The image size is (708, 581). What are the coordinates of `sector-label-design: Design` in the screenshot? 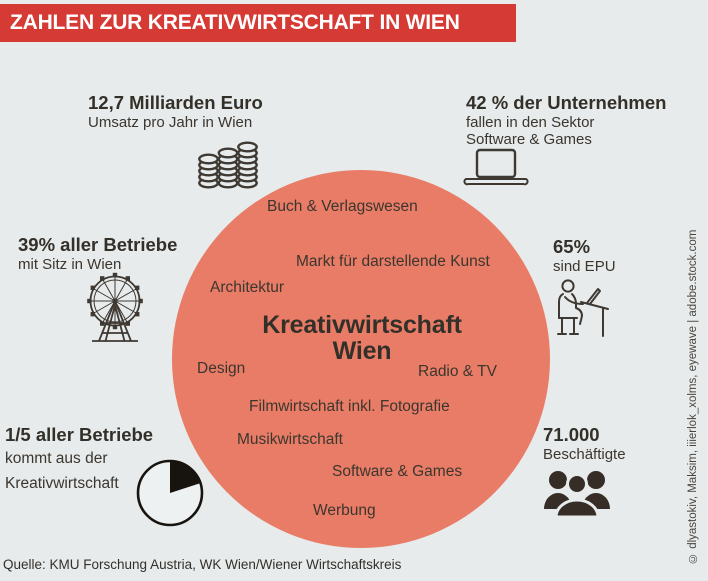 It's located at (221, 368).